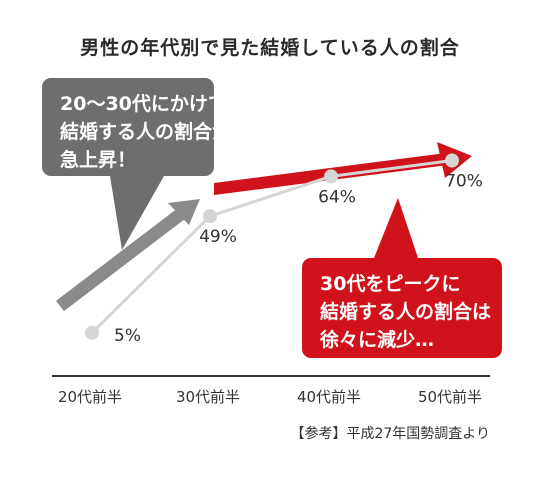 The image size is (540, 478). What do you see at coordinates (337, 197) in the screenshot?
I see `data-label: 64%` at bounding box center [337, 197].